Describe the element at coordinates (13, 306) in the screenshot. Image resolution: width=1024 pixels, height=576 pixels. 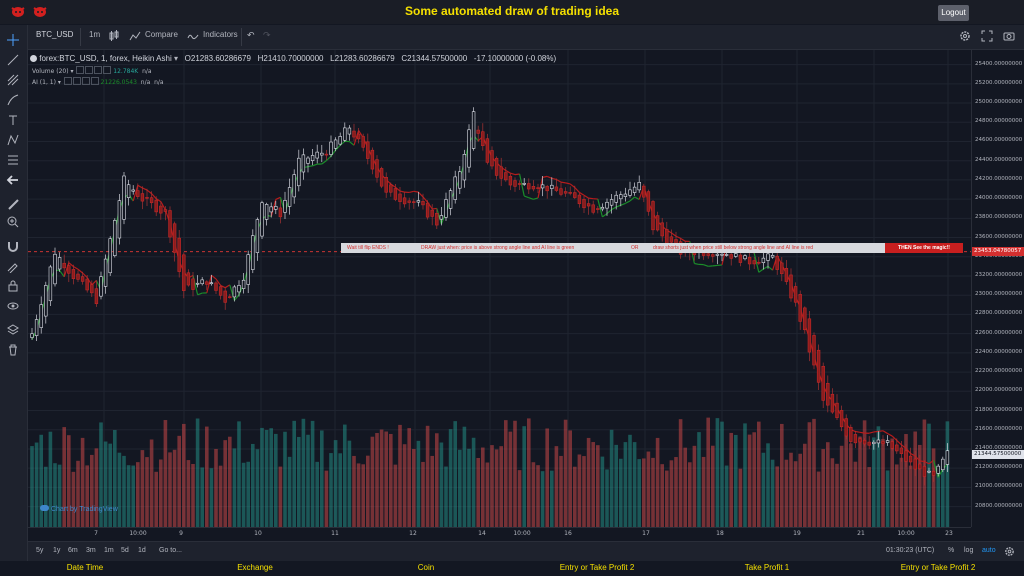
I see `eye-icon` at that location.